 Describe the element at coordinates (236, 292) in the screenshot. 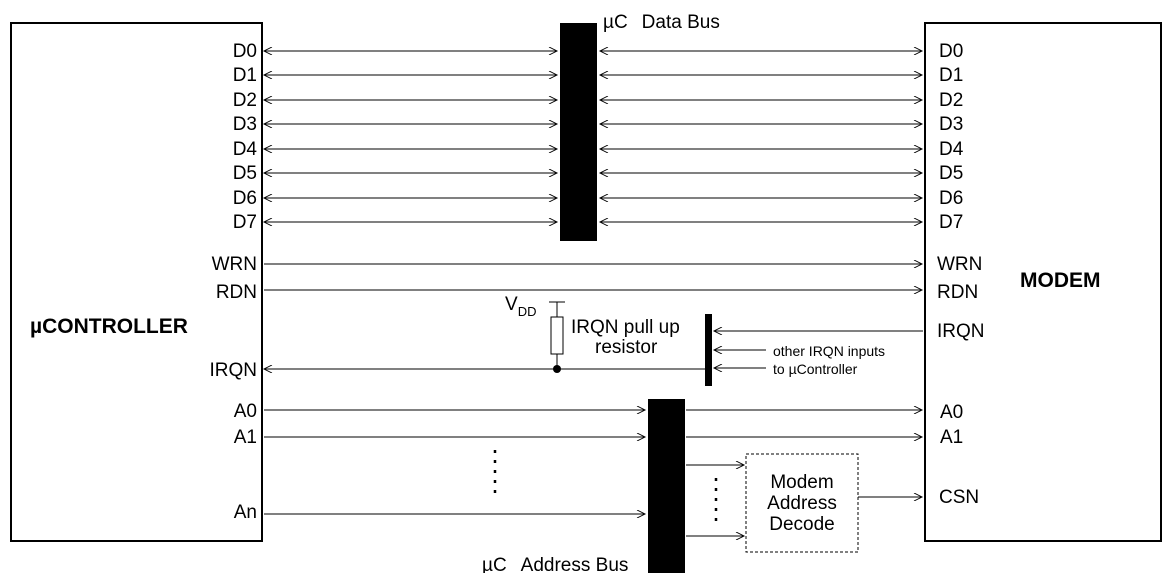

I see `controller-pin-rdn: RDN` at that location.